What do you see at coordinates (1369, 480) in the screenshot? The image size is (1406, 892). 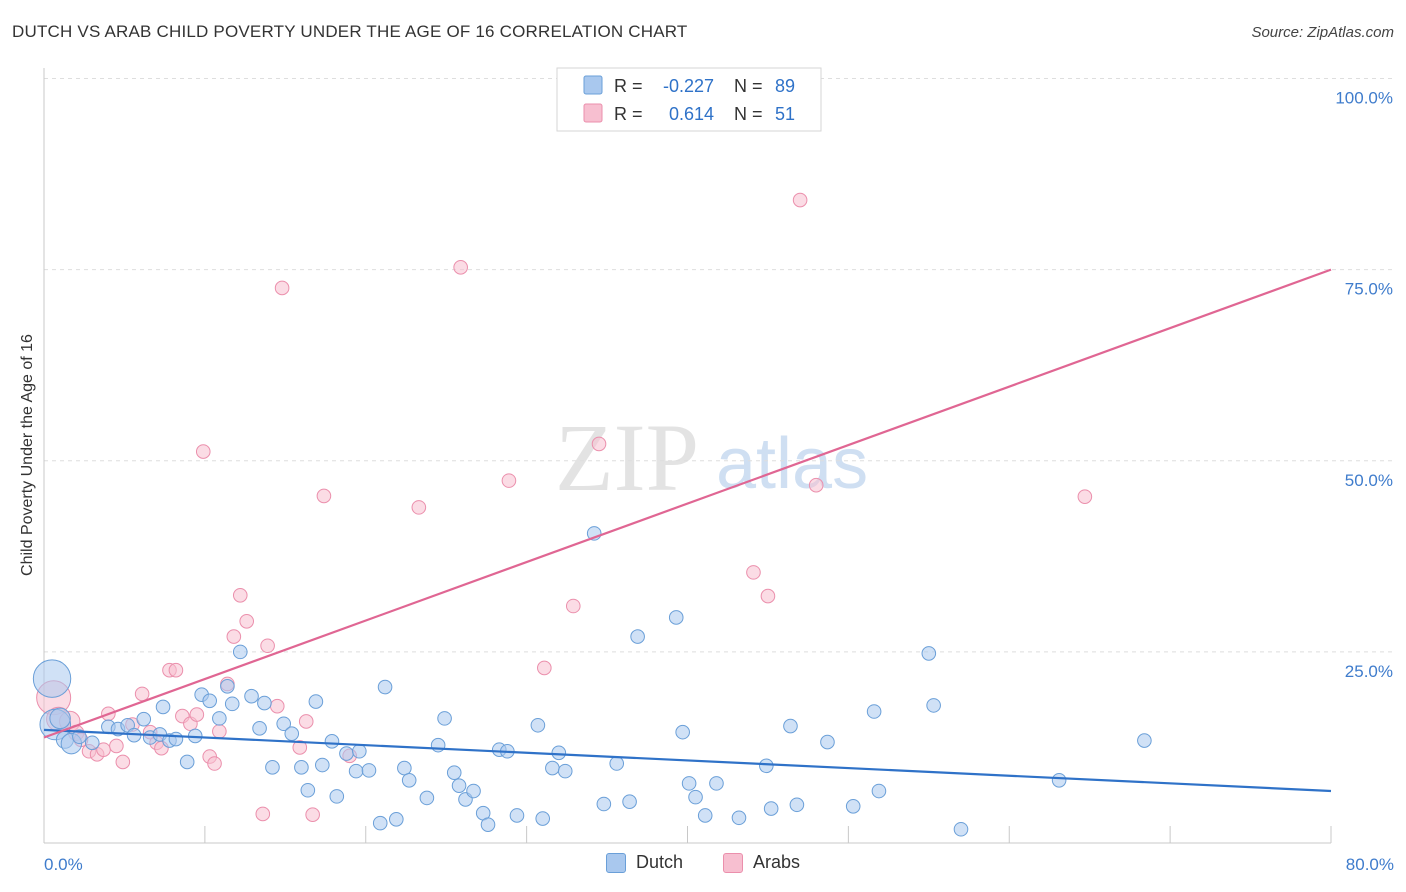 I see `y-tick-label: 50.0%` at bounding box center [1369, 480].